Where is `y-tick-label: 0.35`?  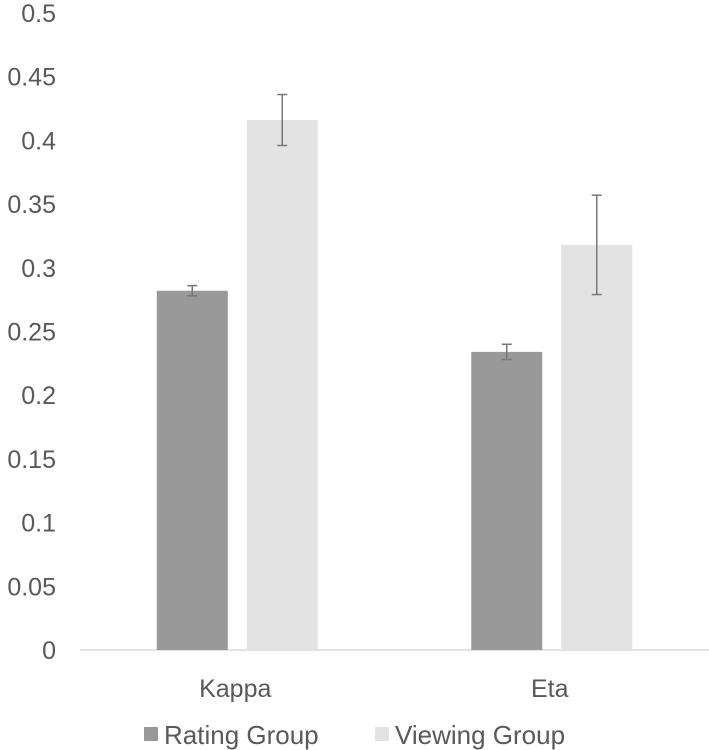
y-tick-label: 0.35 is located at coordinates (31, 205).